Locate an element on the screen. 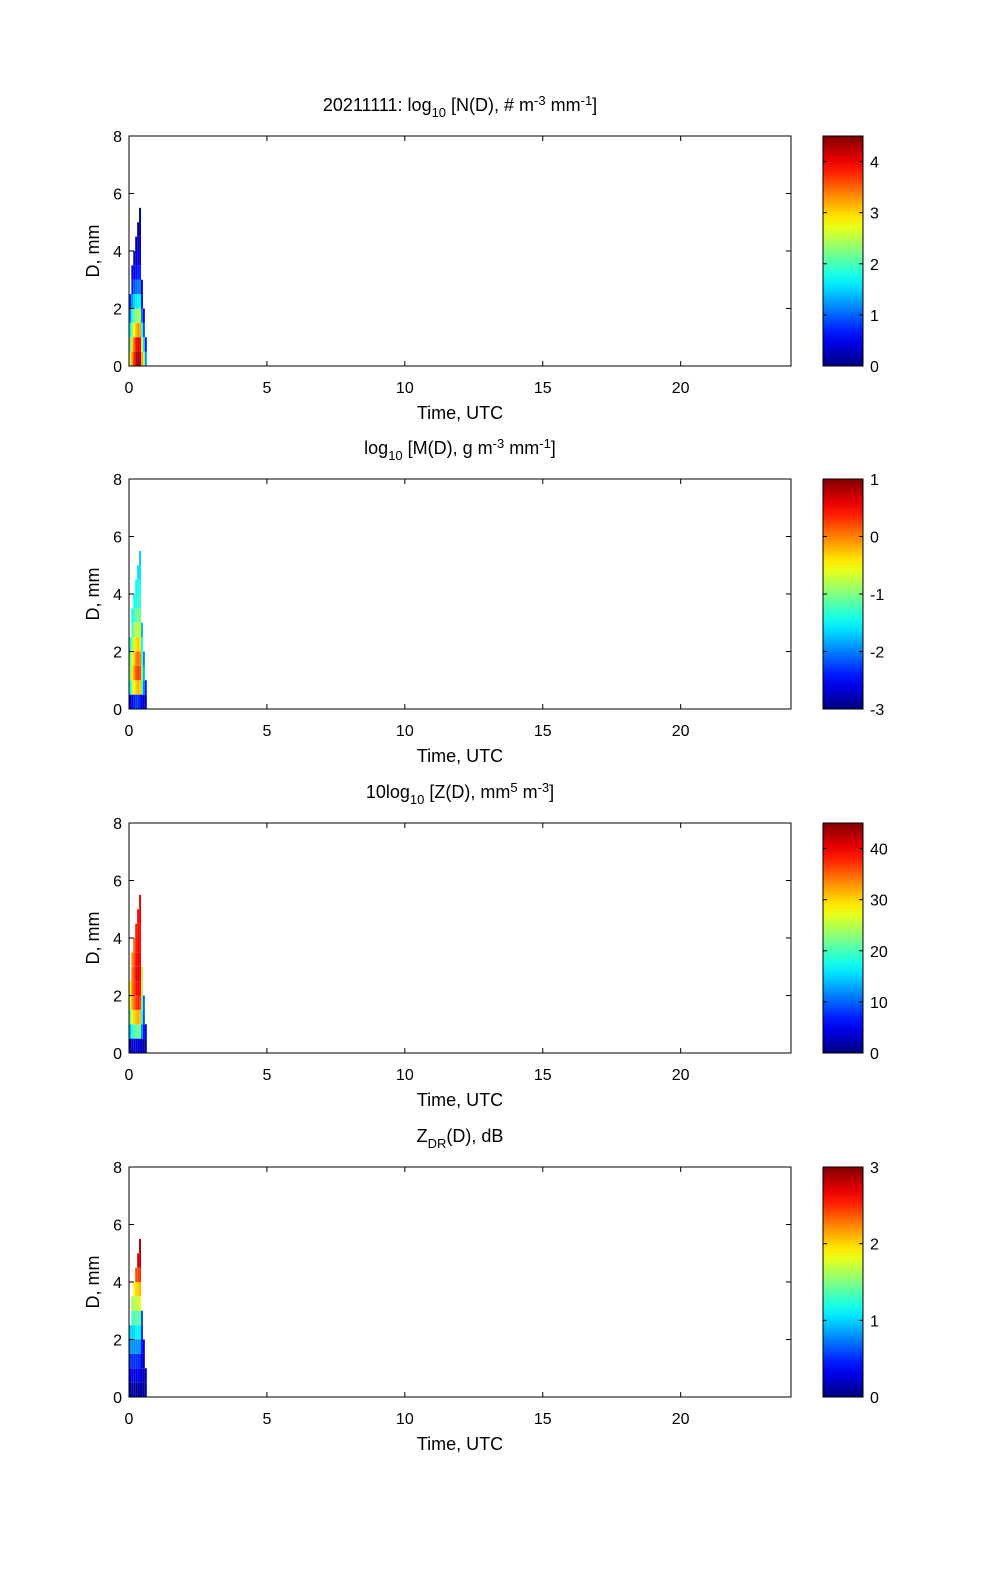  plot3-colorbar-tick-label: 10 is located at coordinates (879, 1003).